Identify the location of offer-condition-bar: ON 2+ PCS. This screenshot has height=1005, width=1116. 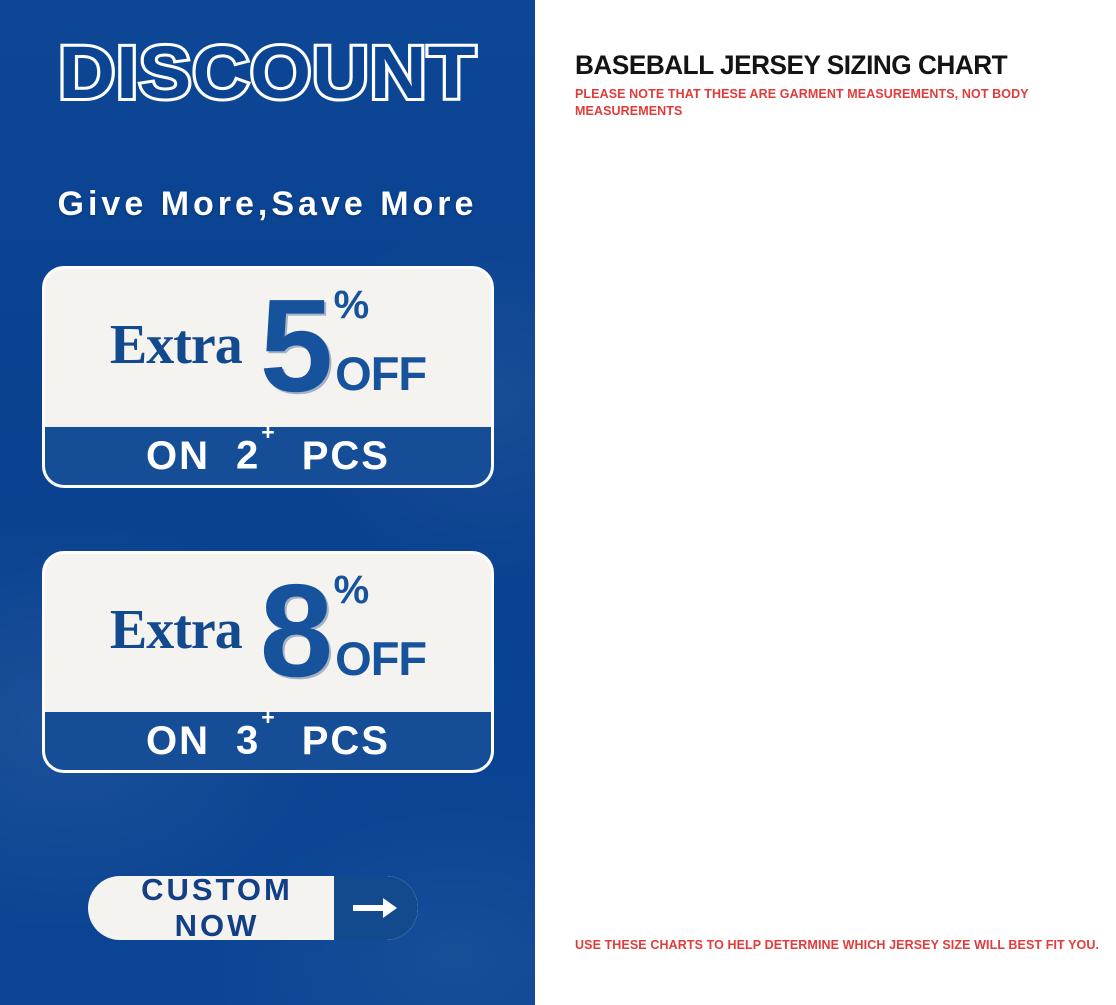
(268, 452).